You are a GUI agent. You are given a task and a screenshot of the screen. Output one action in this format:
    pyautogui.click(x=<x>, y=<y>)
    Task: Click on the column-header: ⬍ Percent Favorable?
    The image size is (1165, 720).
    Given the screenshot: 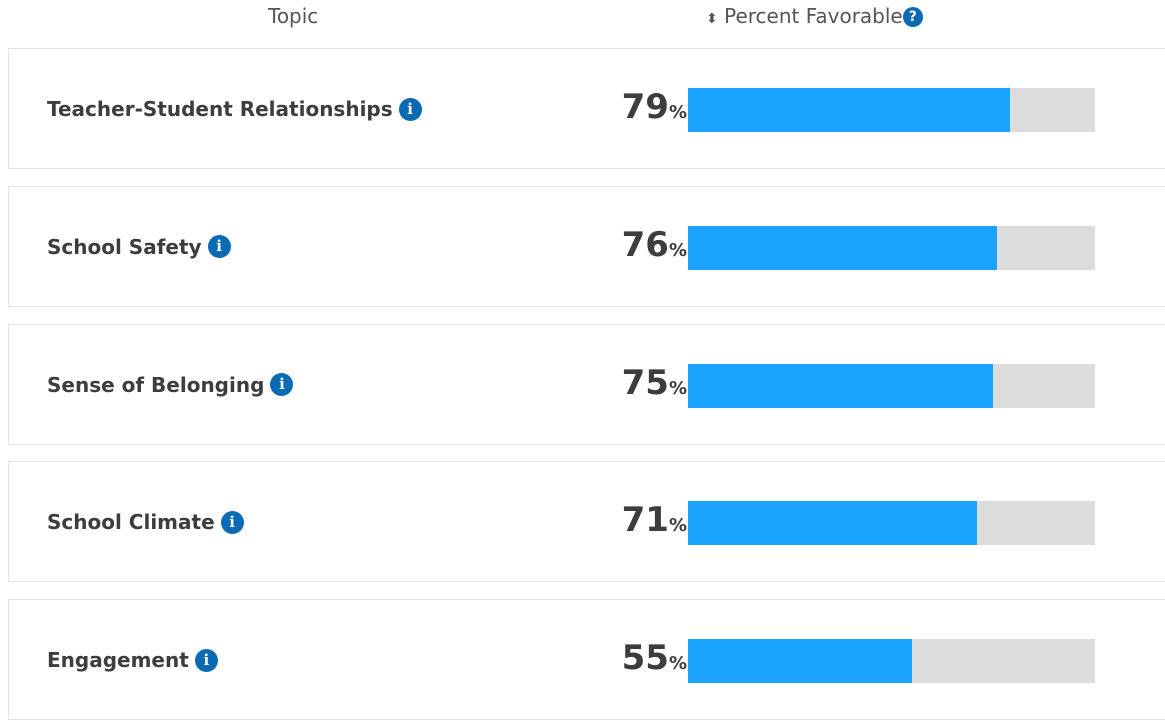 What is the action you would take?
    pyautogui.click(x=814, y=16)
    